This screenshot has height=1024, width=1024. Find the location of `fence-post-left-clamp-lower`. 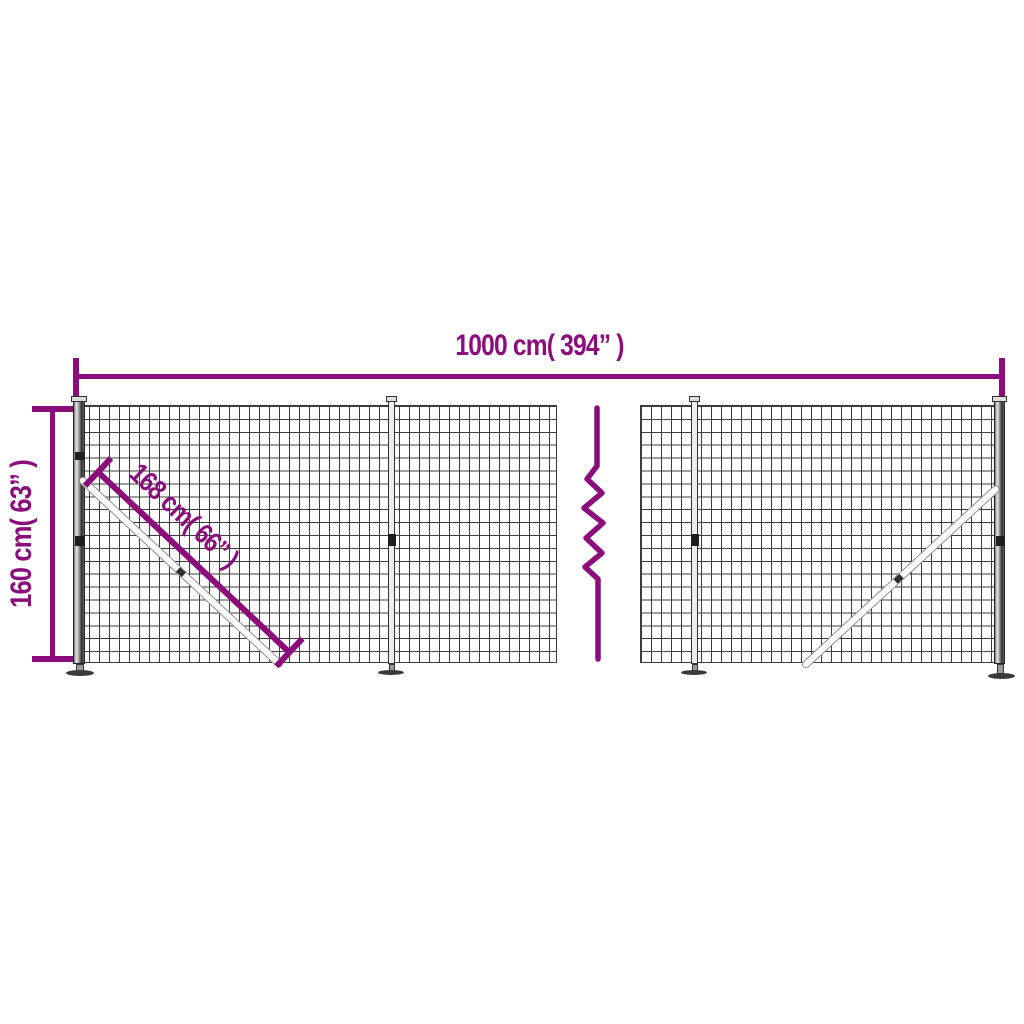

fence-post-left-clamp-lower is located at coordinates (79, 541).